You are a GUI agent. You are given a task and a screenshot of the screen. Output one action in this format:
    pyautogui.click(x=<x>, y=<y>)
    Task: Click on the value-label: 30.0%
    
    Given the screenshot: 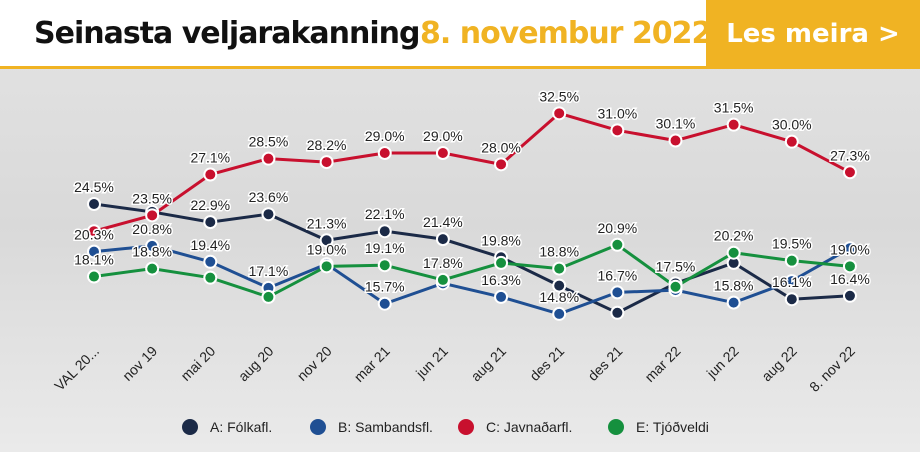 What is the action you would take?
    pyautogui.click(x=792, y=125)
    